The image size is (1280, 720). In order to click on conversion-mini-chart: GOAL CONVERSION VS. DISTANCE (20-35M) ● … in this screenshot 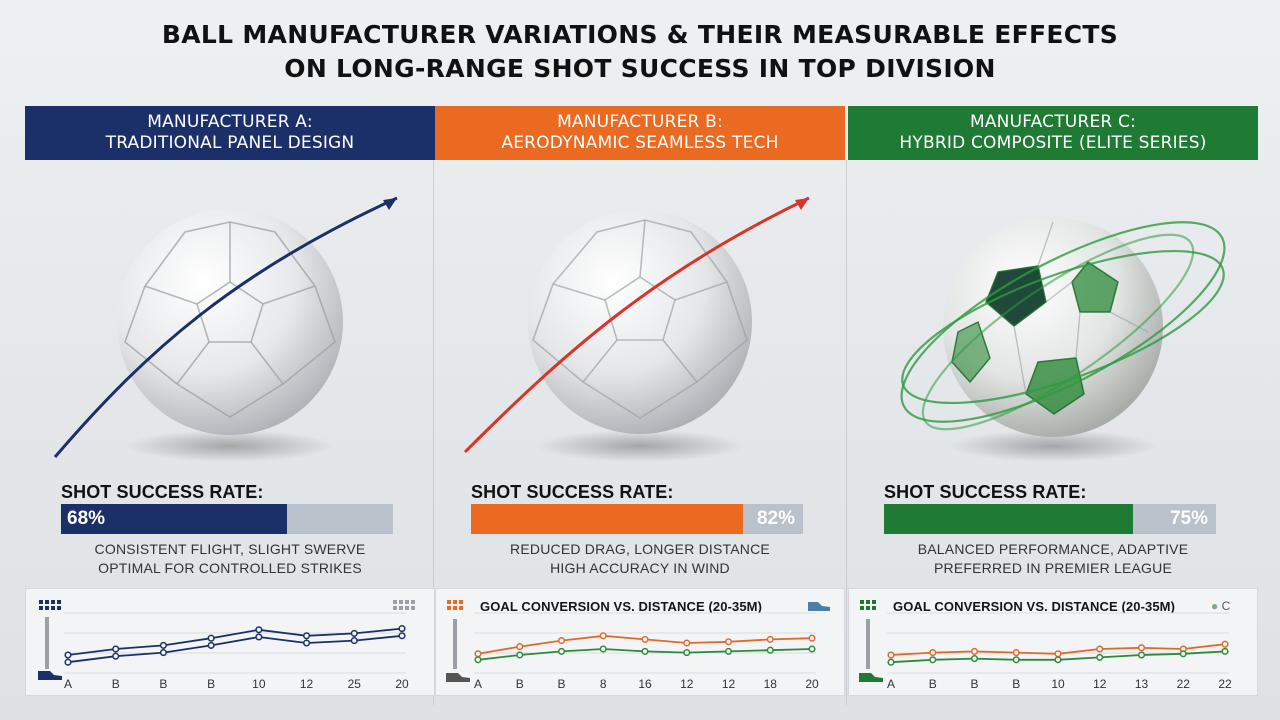, I will do `click(1053, 642)`.